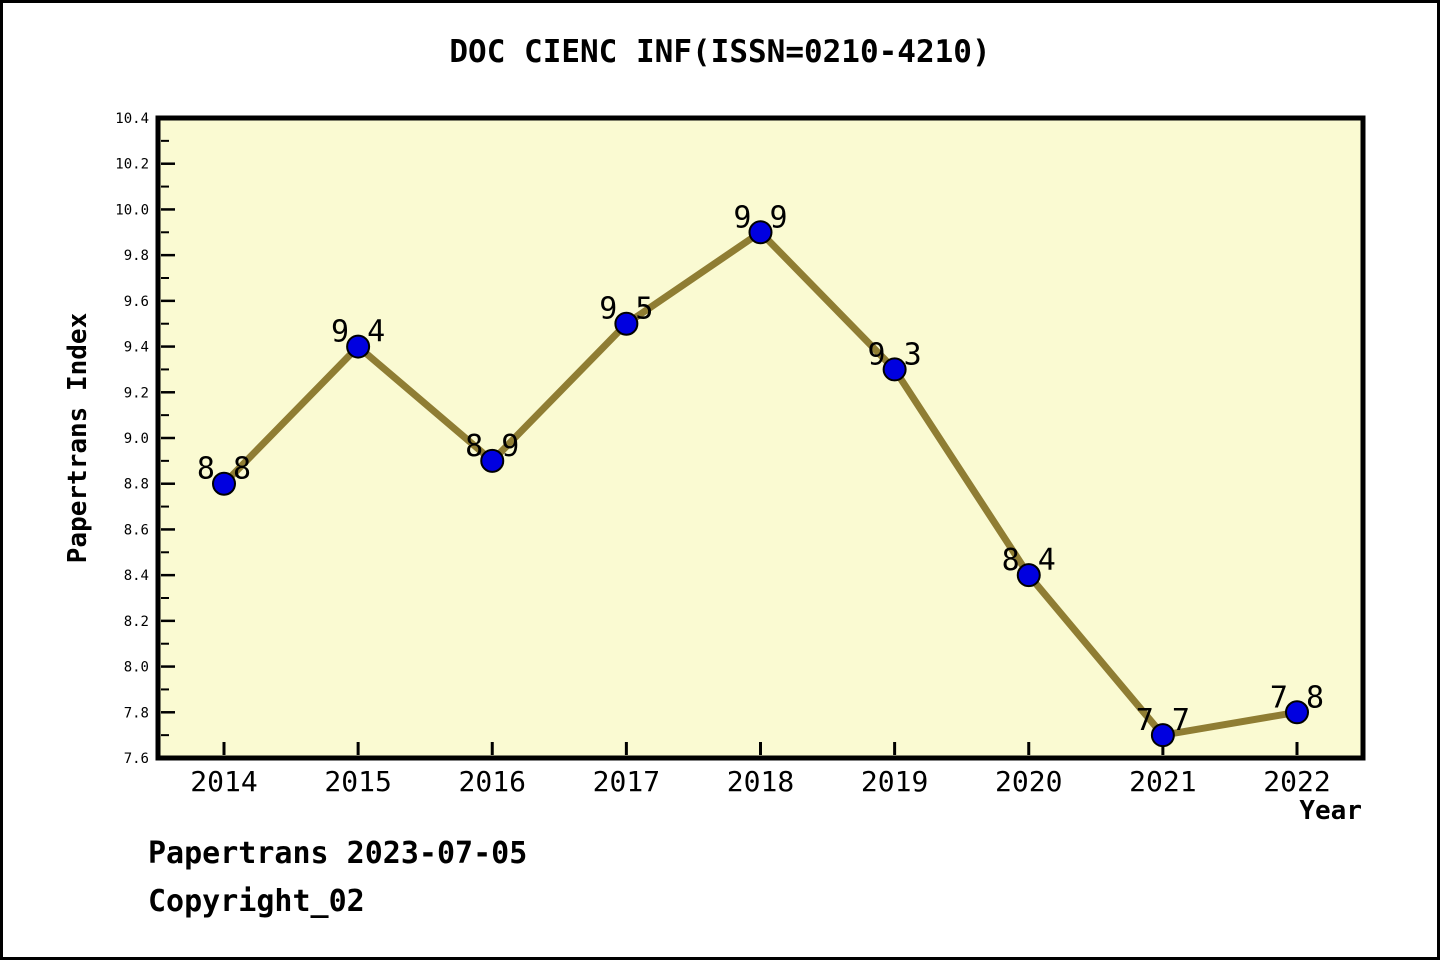  I want to click on chart-title: DOC CIENC INF(ISSN=0210-4210), so click(720, 52).